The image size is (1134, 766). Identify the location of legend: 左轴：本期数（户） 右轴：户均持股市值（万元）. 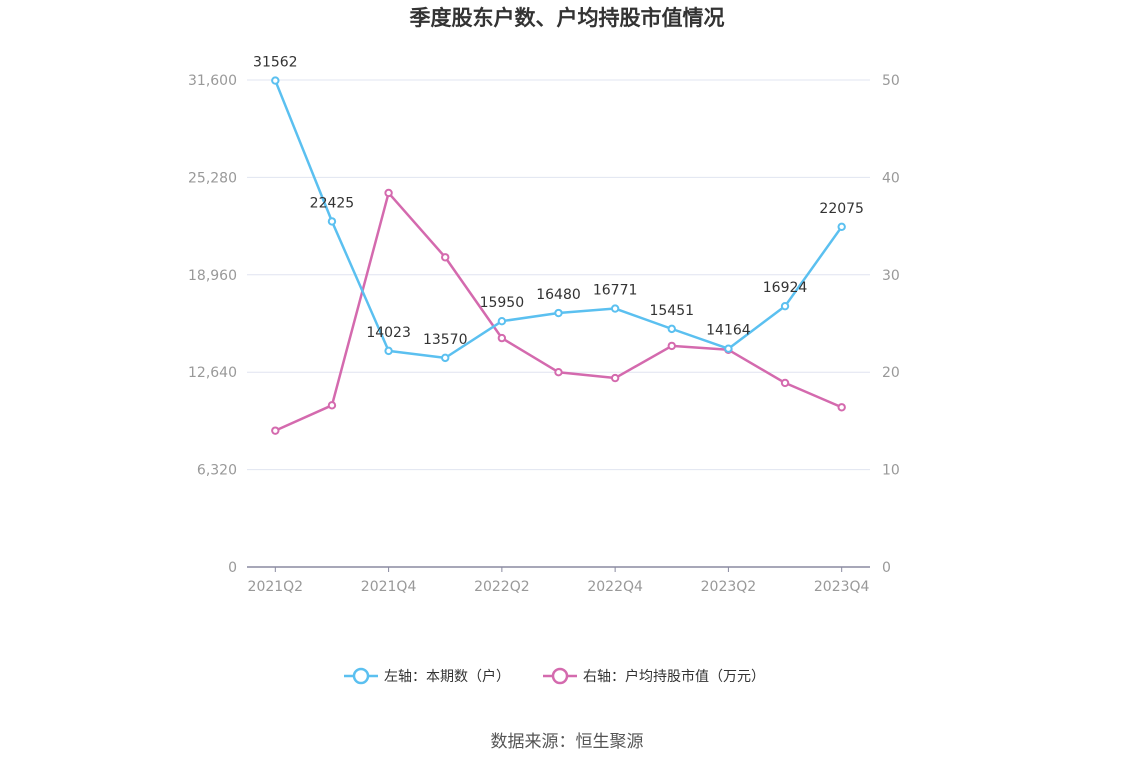
(554, 676).